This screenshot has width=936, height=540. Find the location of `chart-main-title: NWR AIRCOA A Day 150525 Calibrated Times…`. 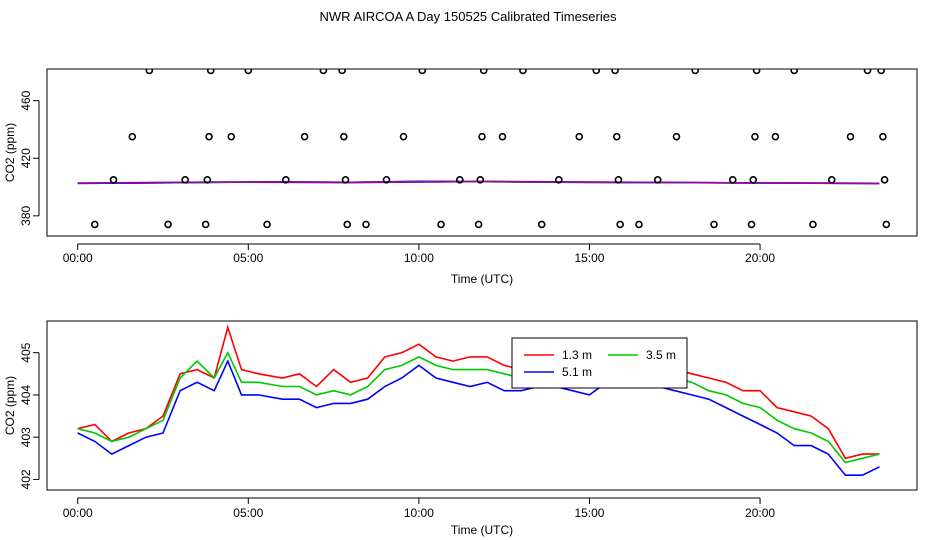

chart-main-title: NWR AIRCOA A Day 150525 Calibrated Times… is located at coordinates (468, 16).